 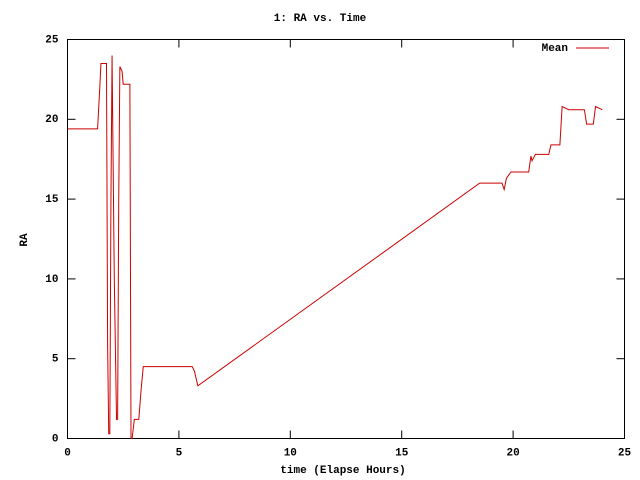 What do you see at coordinates (342, 471) in the screenshot?
I see `x-axis-label: time (Elapse Hours)` at bounding box center [342, 471].